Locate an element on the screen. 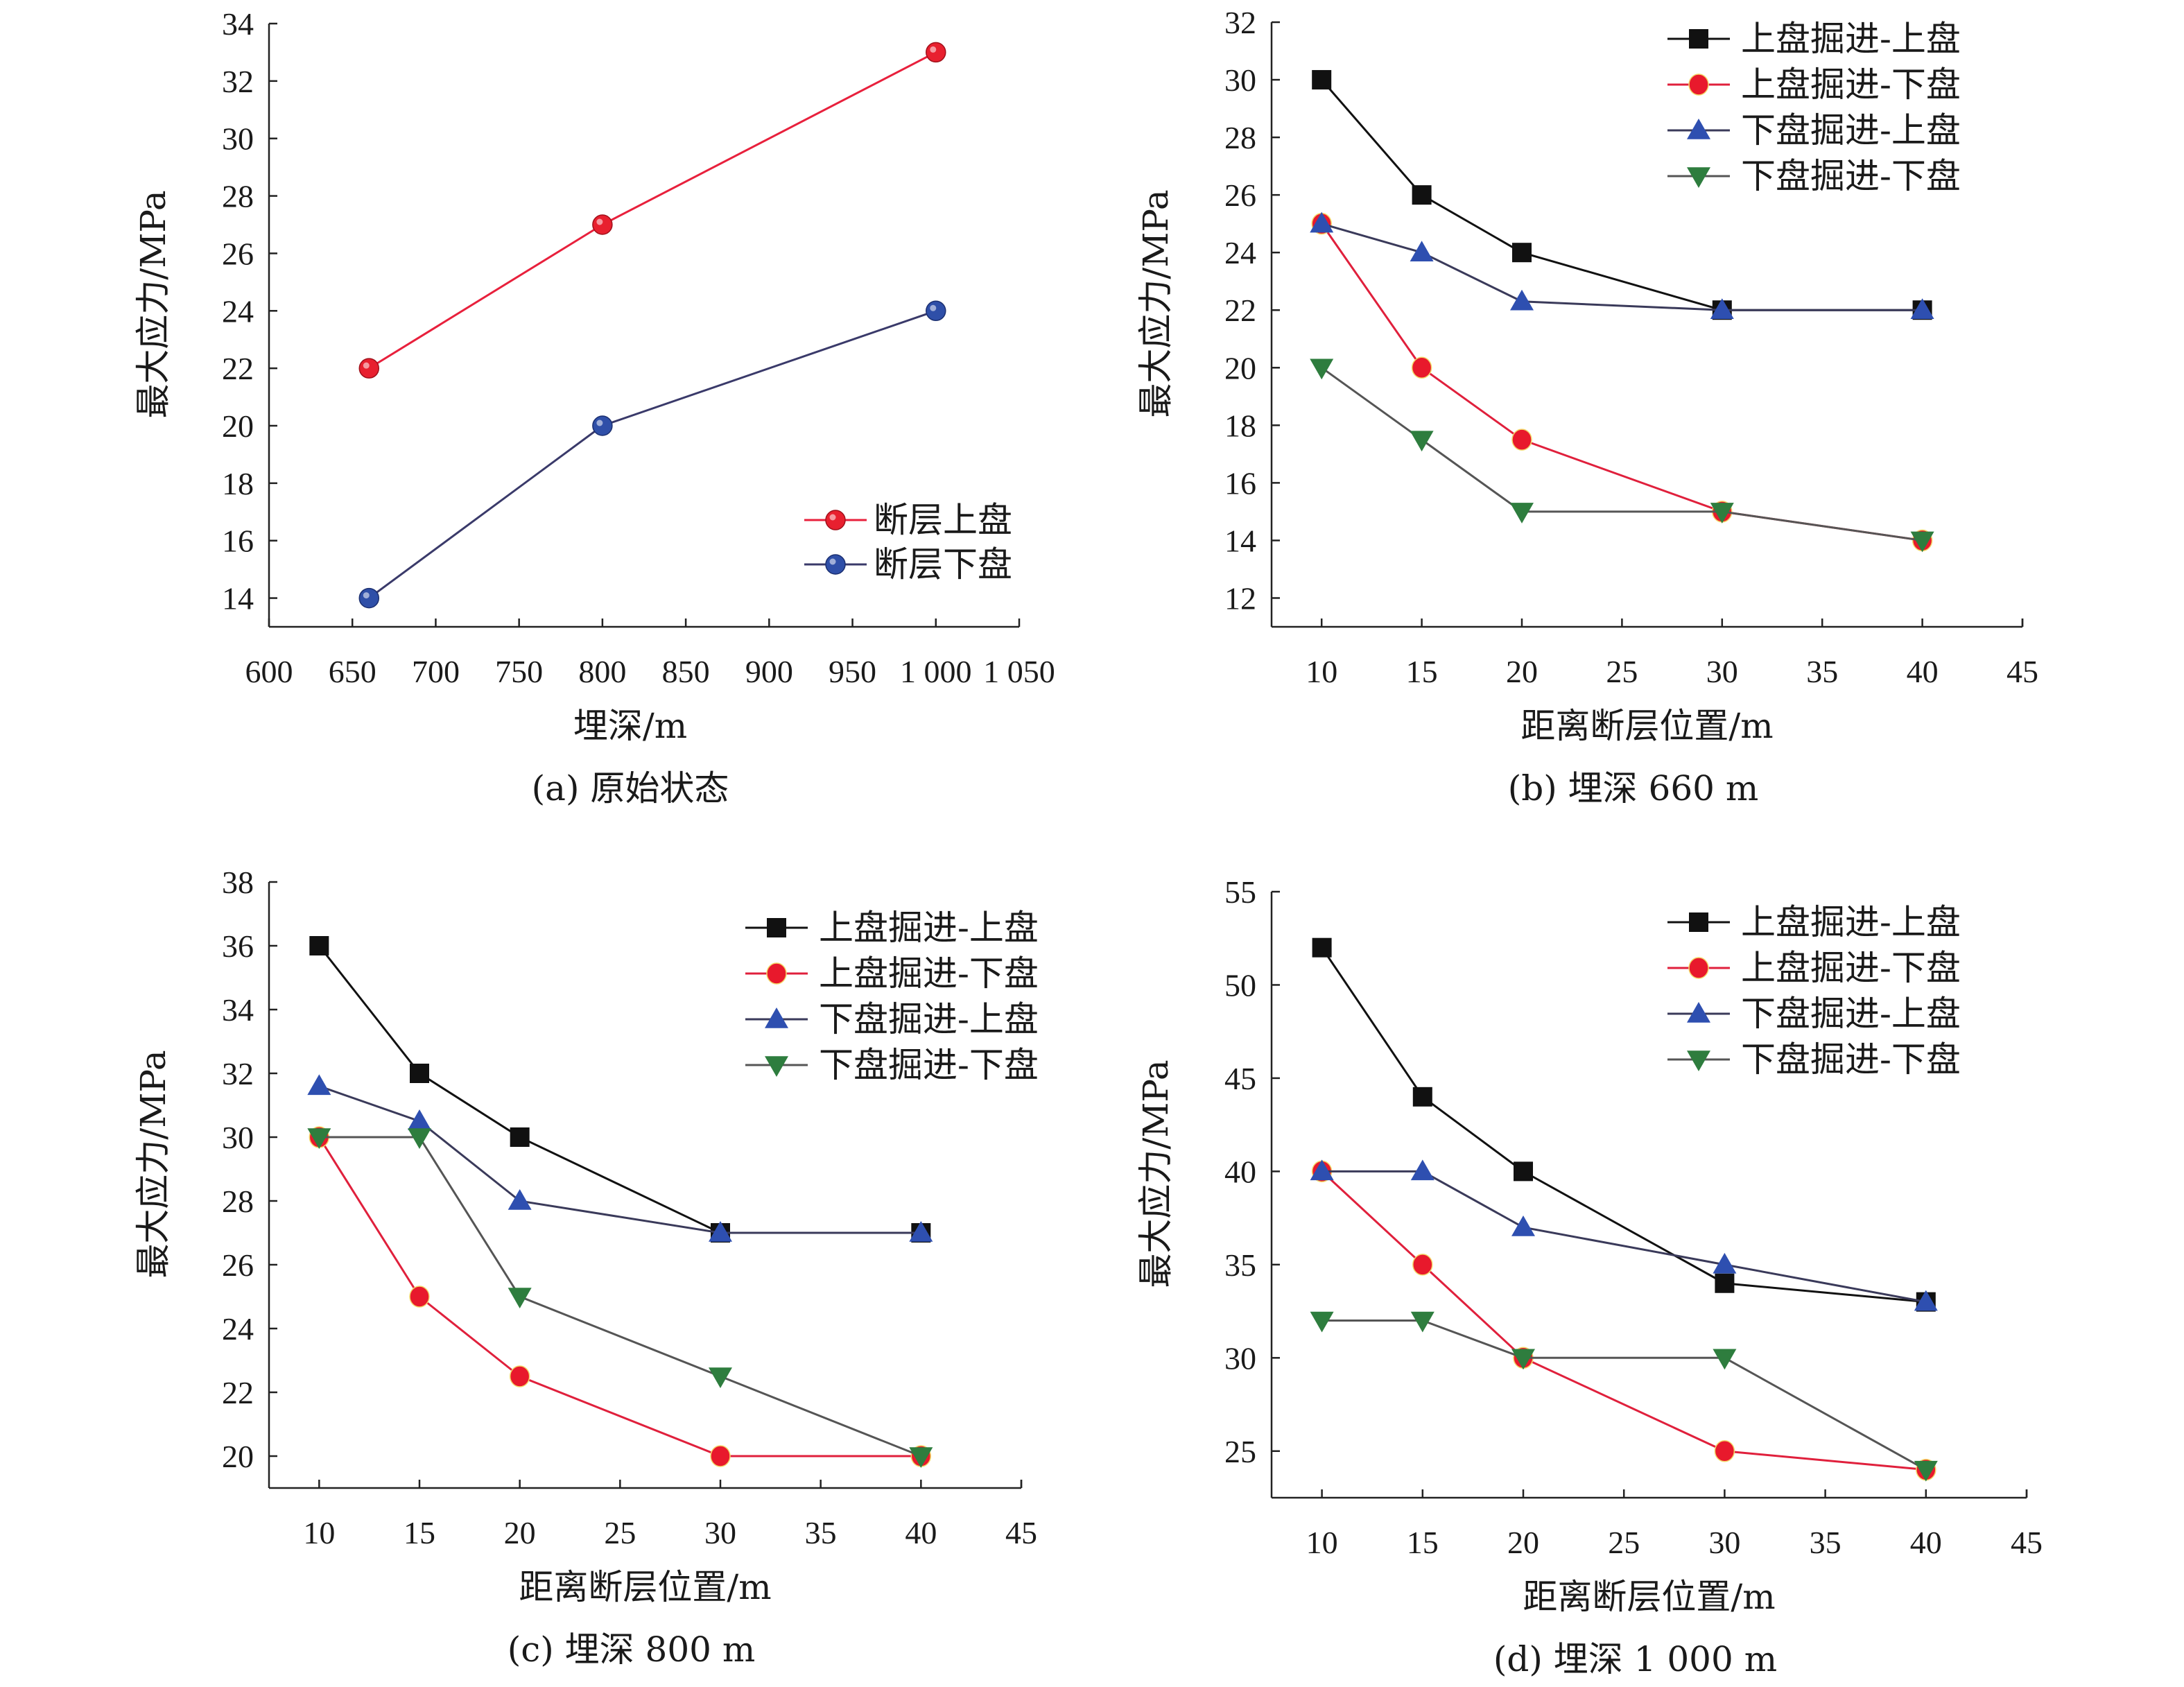 The height and width of the screenshot is (1687, 2184). x-axis-title: 埋深/m is located at coordinates (630, 726).